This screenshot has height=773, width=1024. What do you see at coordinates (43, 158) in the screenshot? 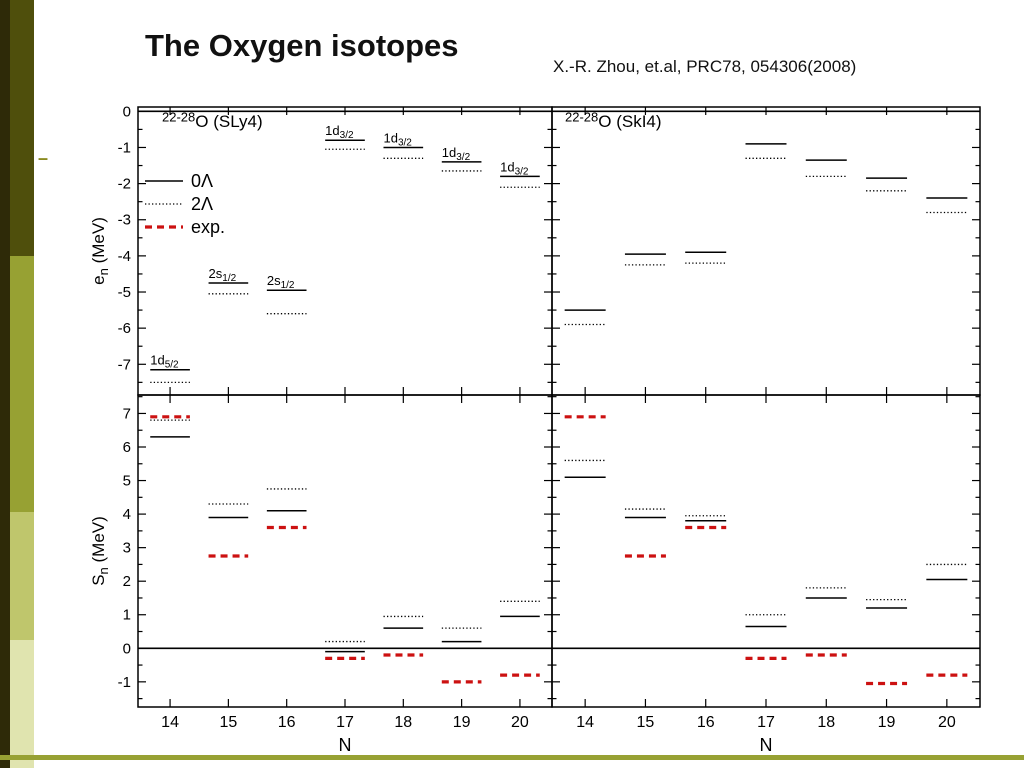
I see `decorative-dash: –` at bounding box center [43, 158].